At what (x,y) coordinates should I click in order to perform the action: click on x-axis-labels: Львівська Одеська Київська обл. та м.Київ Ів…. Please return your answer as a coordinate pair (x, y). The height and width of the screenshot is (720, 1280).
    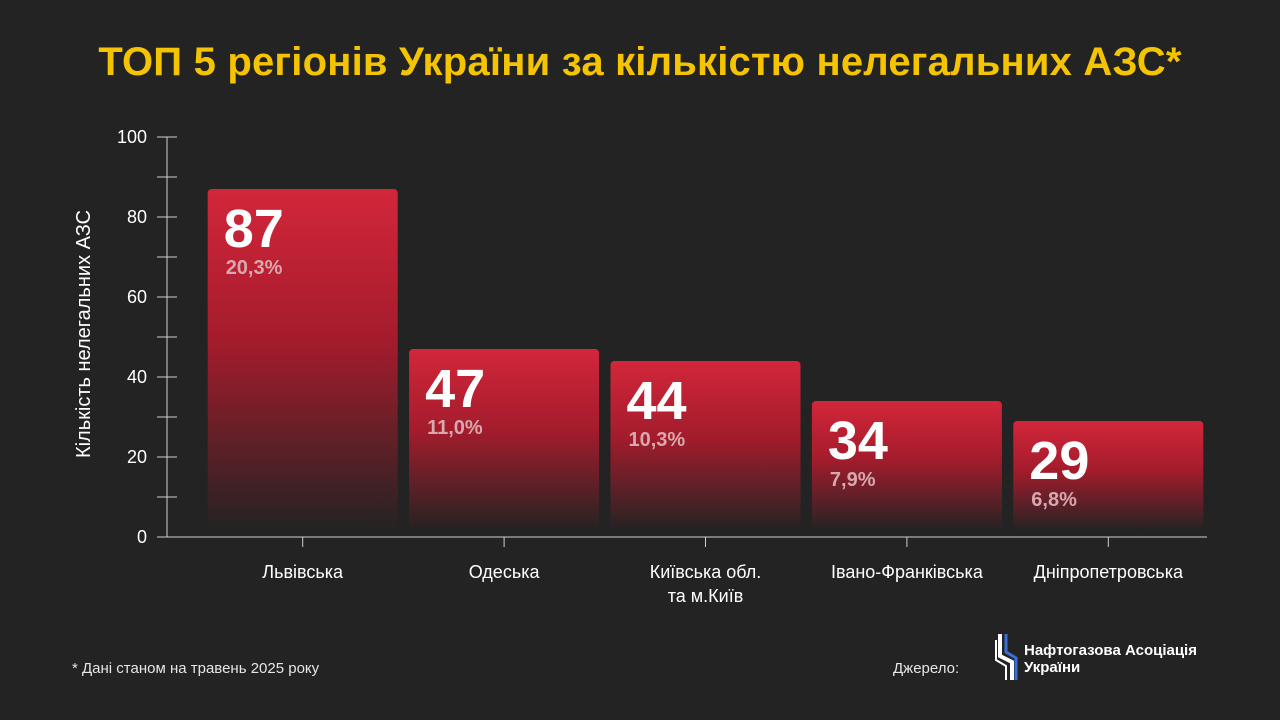
    Looking at the image, I should click on (723, 571).